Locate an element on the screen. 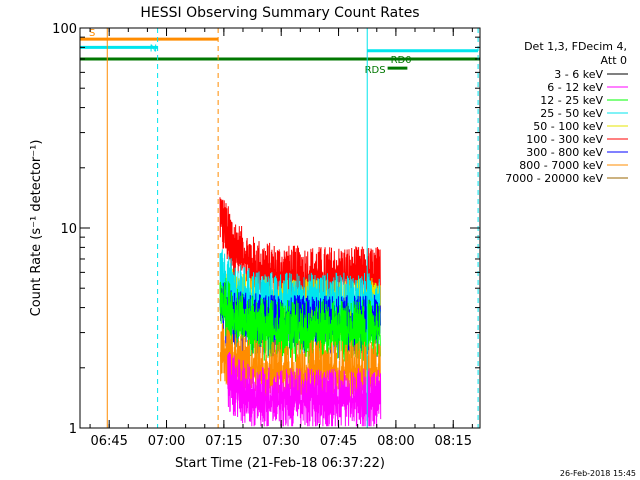 The width and height of the screenshot is (640, 480). y-tick-label: 100 is located at coordinates (64, 29).